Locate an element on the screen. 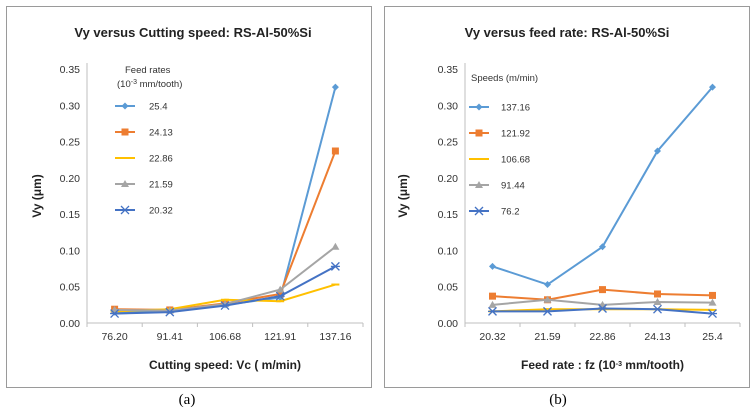 The width and height of the screenshot is (750, 416). legend-label: 20.32 is located at coordinates (161, 211).